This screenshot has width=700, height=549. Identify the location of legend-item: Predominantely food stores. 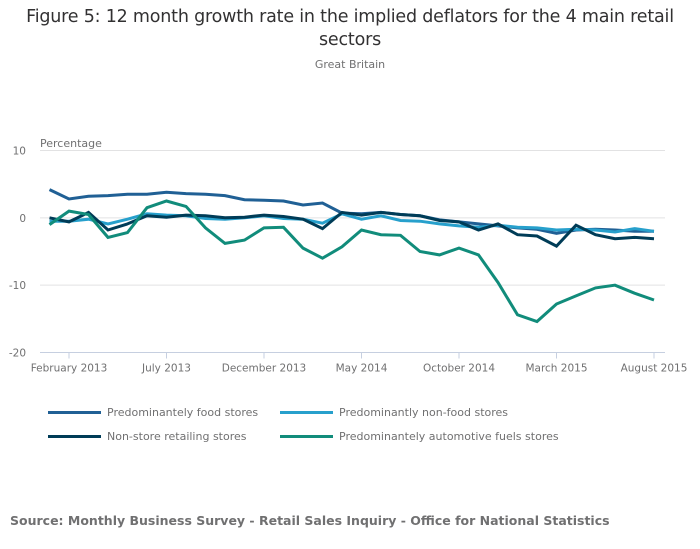
(153, 412).